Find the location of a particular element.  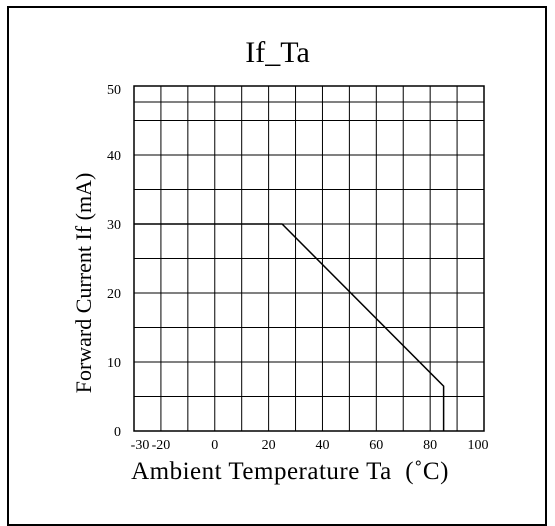

x-tick-label: 100 is located at coordinates (478, 445).